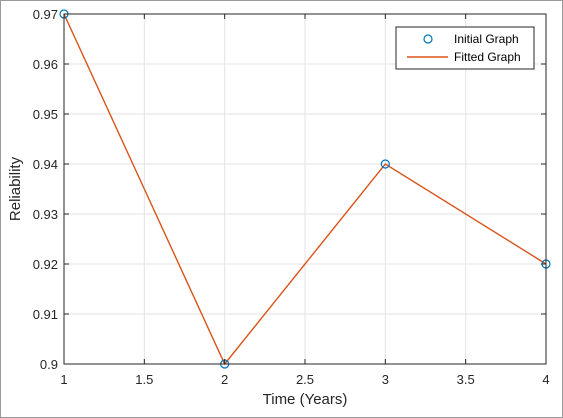 This screenshot has height=418, width=563. I want to click on x-tick-label: 1, so click(63, 379).